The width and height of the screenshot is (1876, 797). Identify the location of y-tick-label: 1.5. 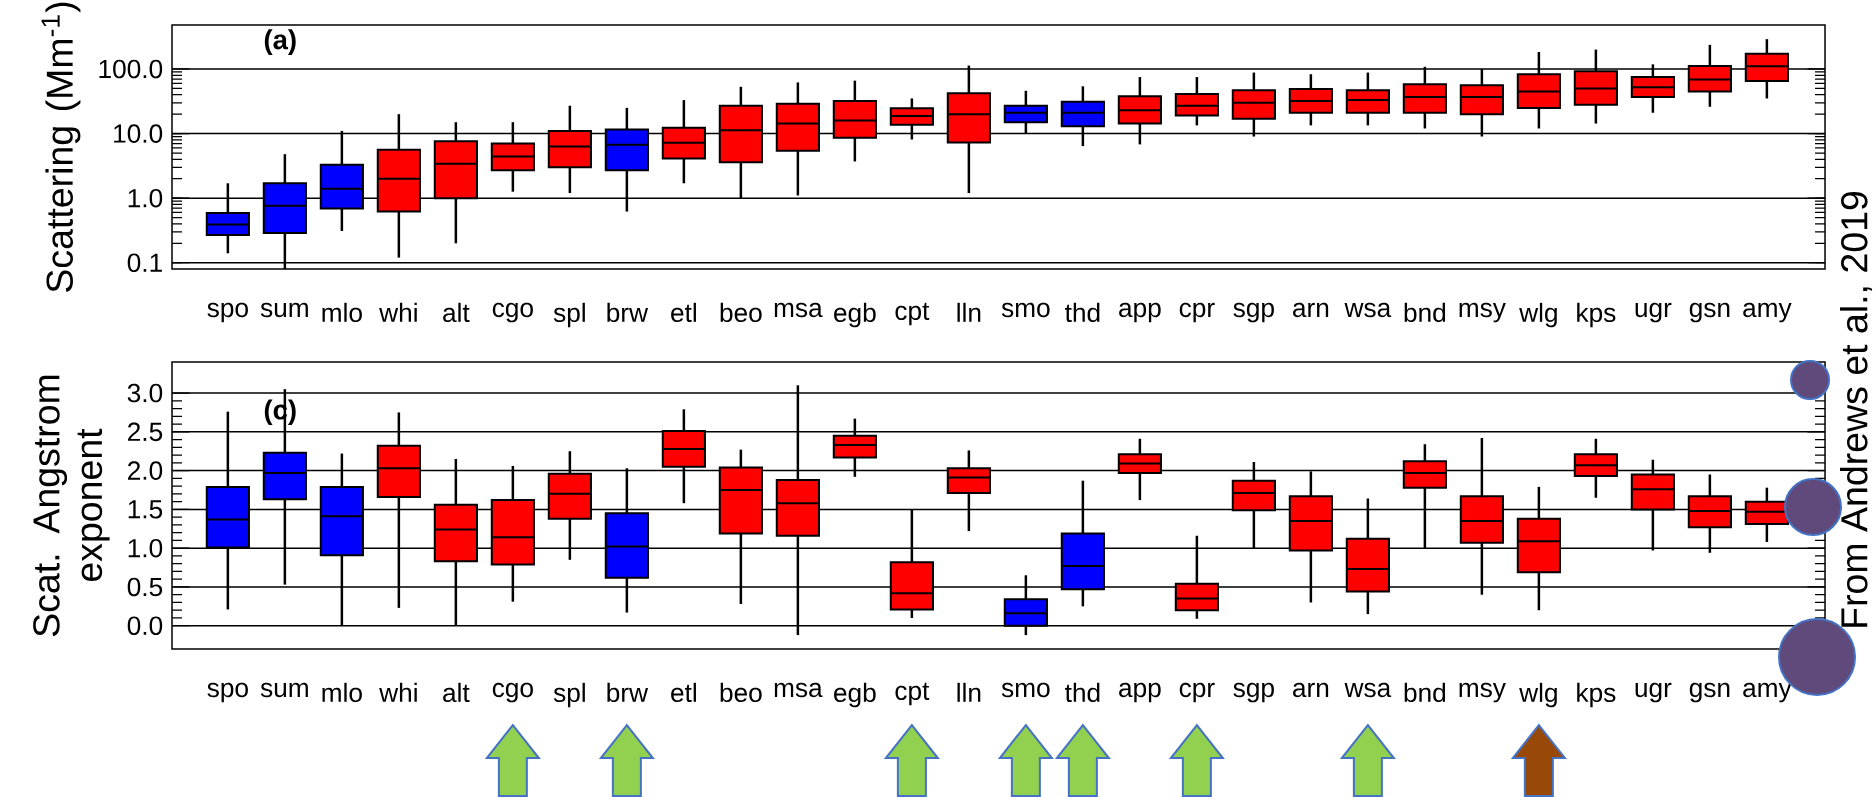
(145, 509).